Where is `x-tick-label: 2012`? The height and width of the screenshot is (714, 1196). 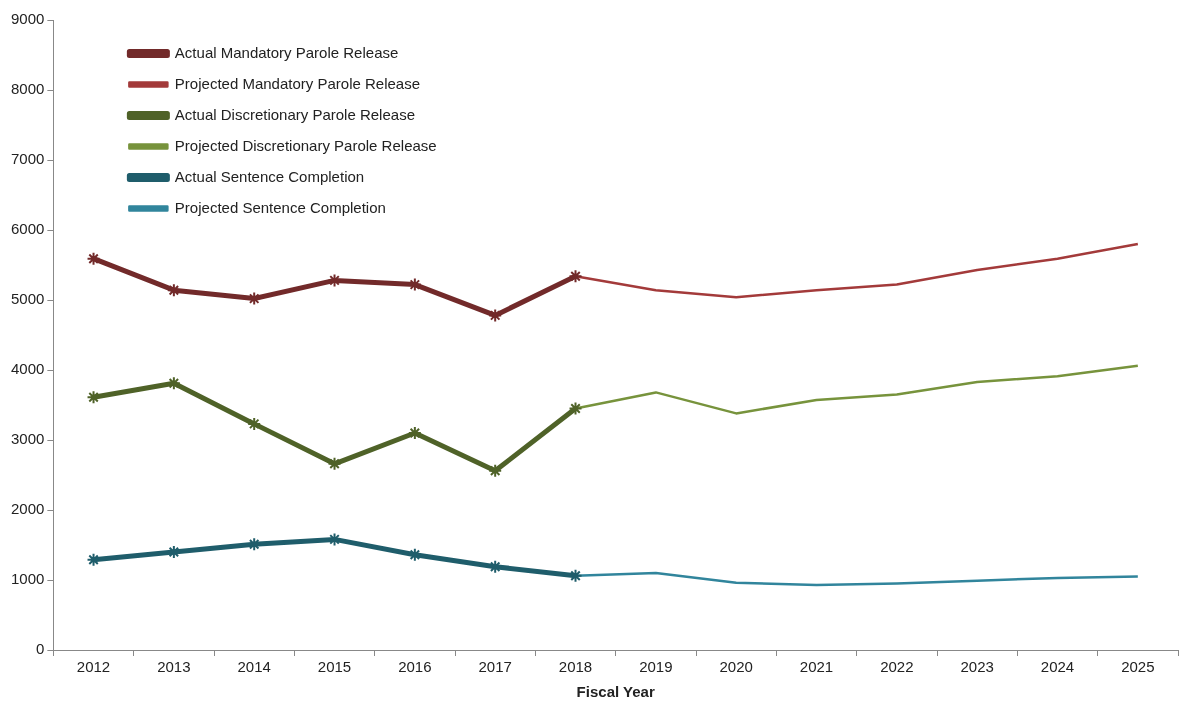
x-tick-label: 2012 is located at coordinates (93, 667).